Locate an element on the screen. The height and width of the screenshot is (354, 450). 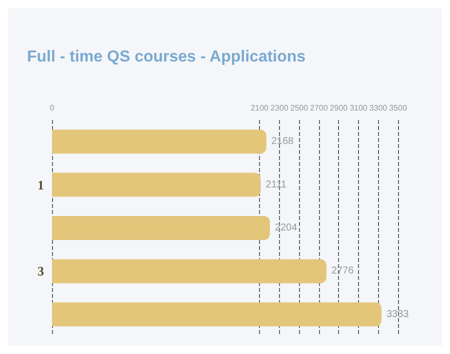
data-label: 2204 is located at coordinates (286, 228).